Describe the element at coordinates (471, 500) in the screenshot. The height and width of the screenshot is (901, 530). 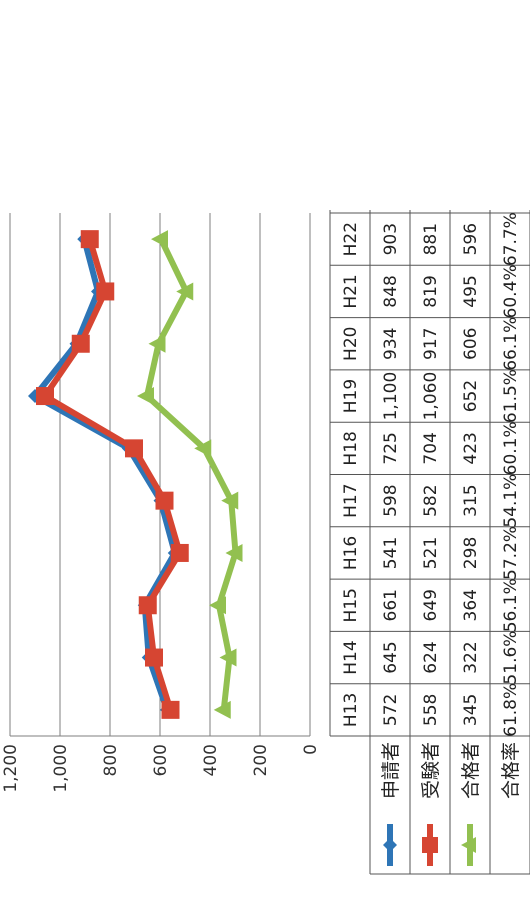
I see `table-cell: 315` at that location.